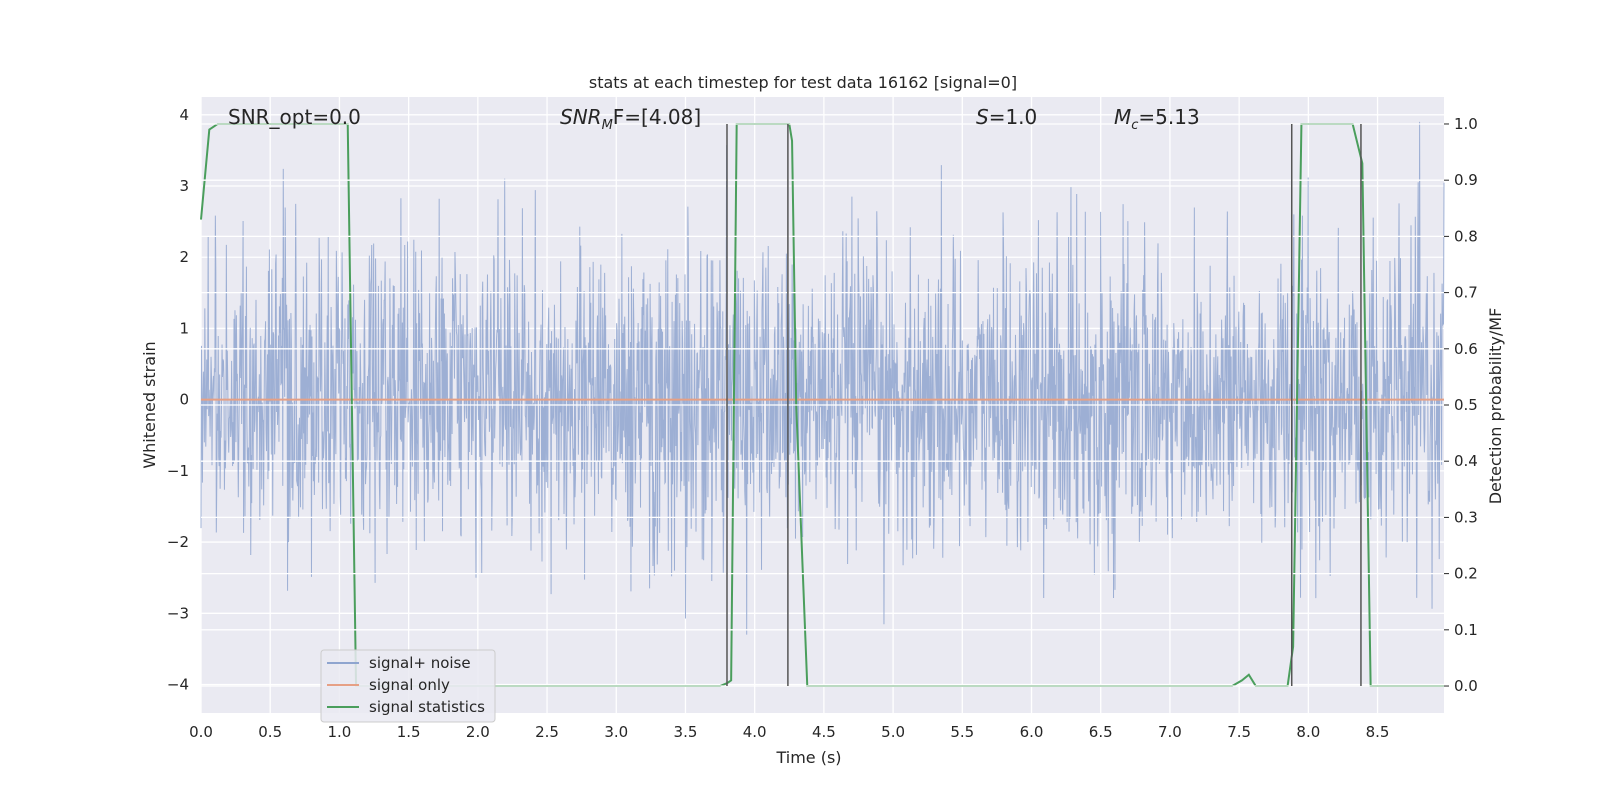 The image size is (1600, 800). Describe the element at coordinates (1122, 117) in the screenshot. I see `mc-base: M` at that location.